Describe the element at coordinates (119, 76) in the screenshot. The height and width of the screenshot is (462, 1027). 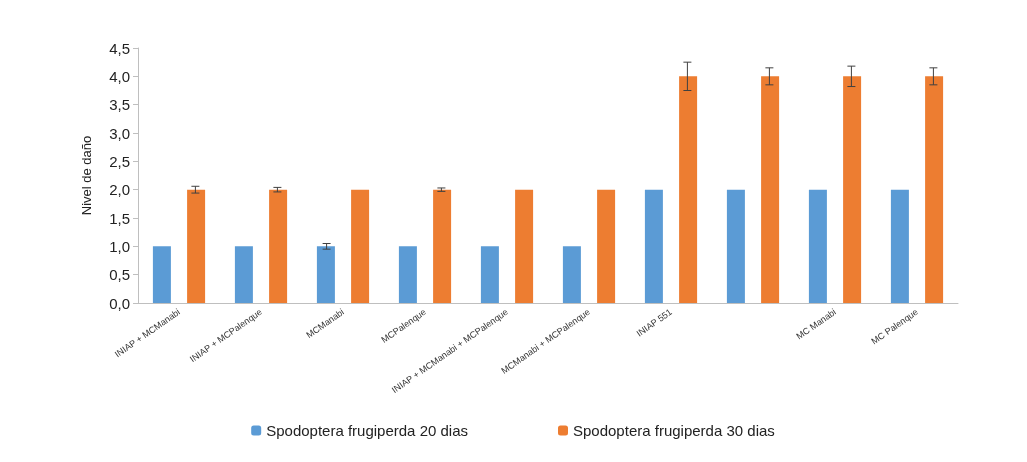
I see `y-tick-label: 4,0` at that location.